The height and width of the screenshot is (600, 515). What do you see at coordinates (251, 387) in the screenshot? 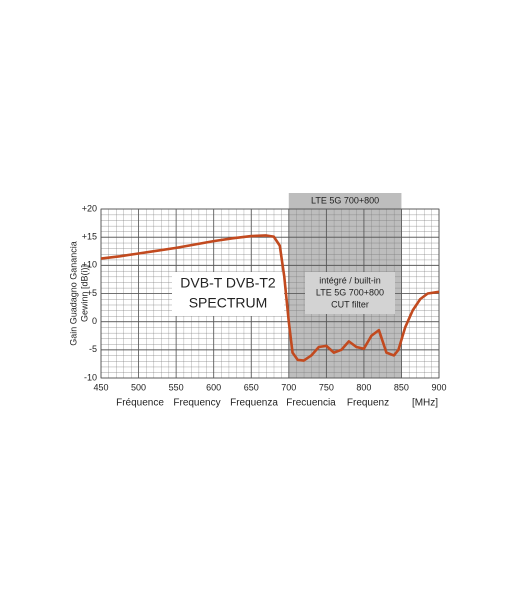
I see `x-tick-label: 650` at bounding box center [251, 387].